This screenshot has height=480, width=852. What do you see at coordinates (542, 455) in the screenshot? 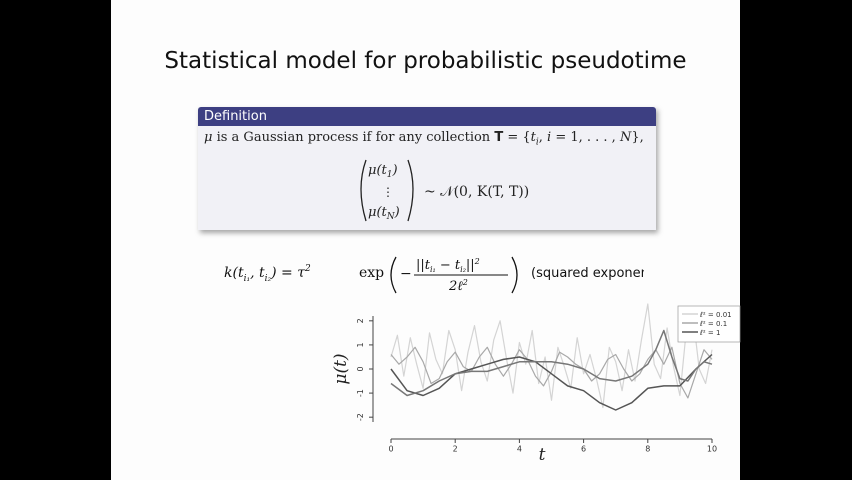
I see `x-axis-label: t` at bounding box center [542, 455].